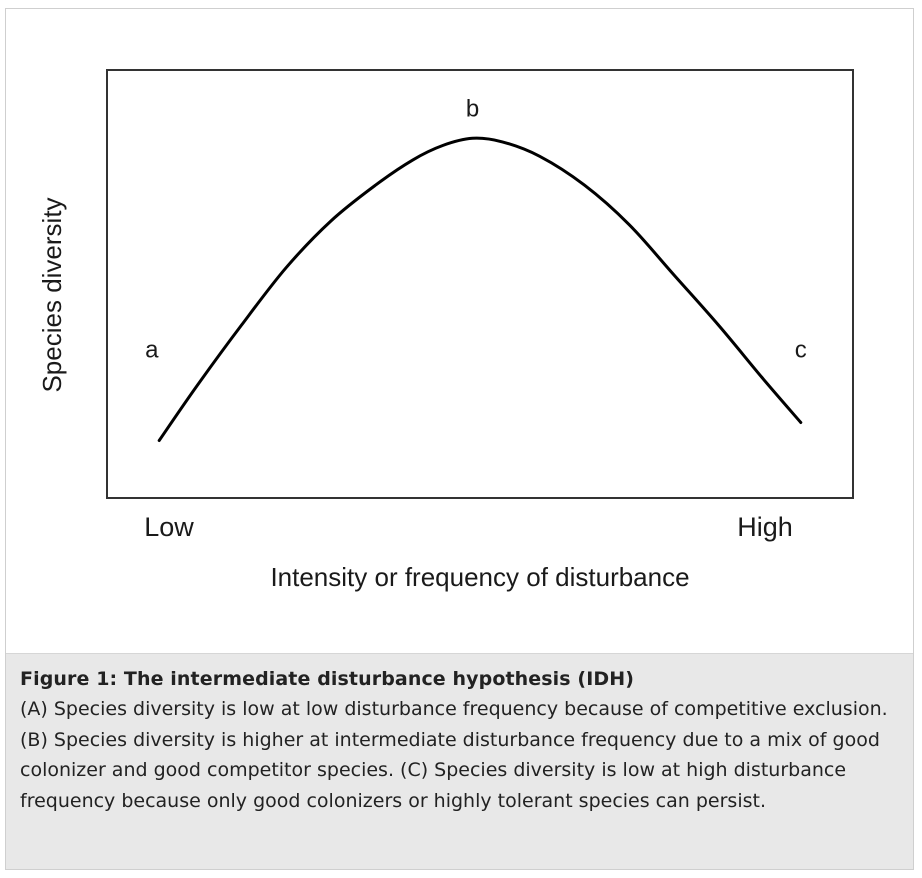 This screenshot has height=878, width=922. I want to click on x-axis-label: Intensity or frequency of disturbance, so click(479, 577).